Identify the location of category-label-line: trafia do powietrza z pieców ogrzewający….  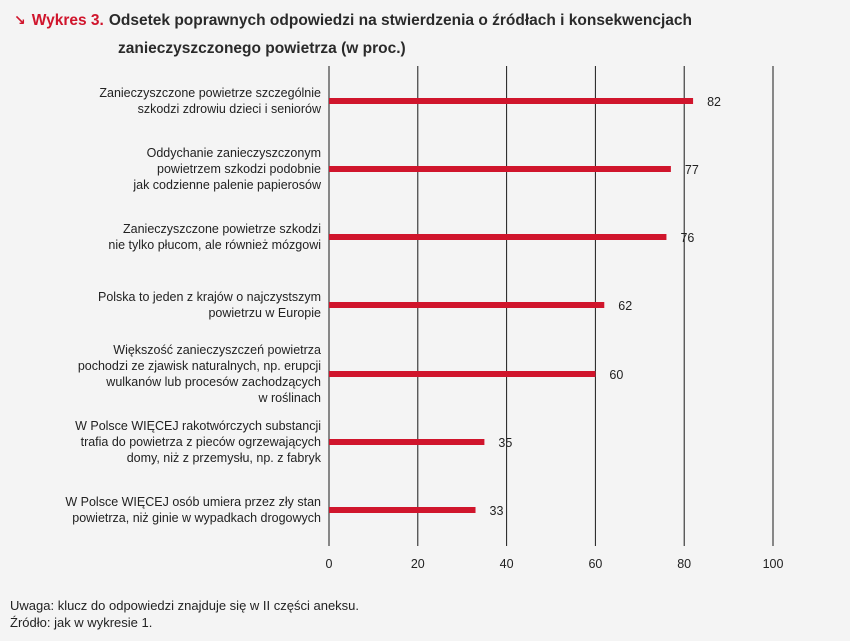
(201, 442).